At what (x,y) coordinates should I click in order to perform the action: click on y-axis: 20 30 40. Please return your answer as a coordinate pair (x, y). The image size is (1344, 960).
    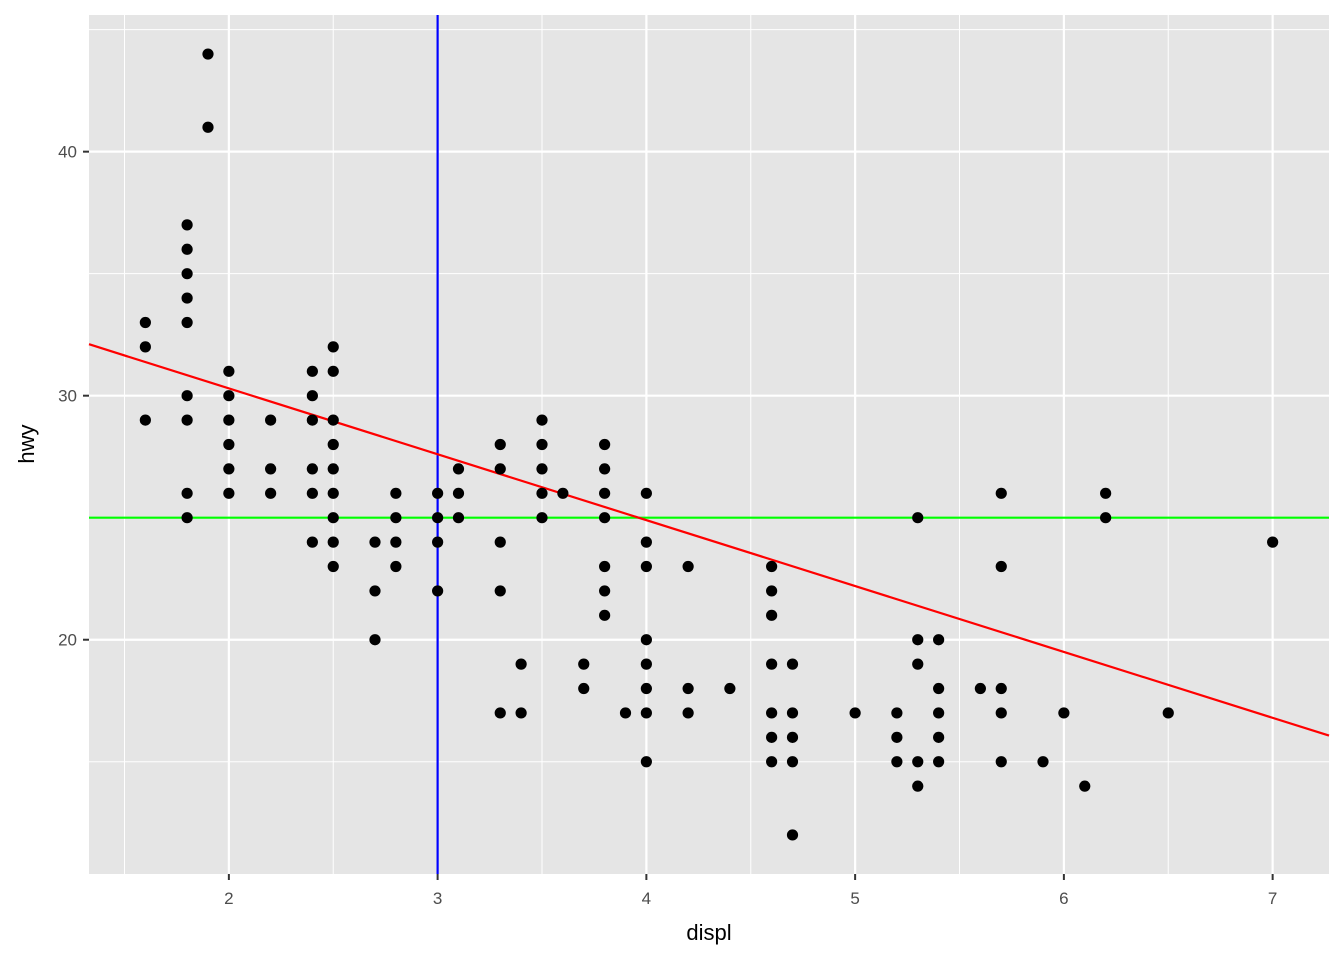
    Looking at the image, I should click on (73, 396).